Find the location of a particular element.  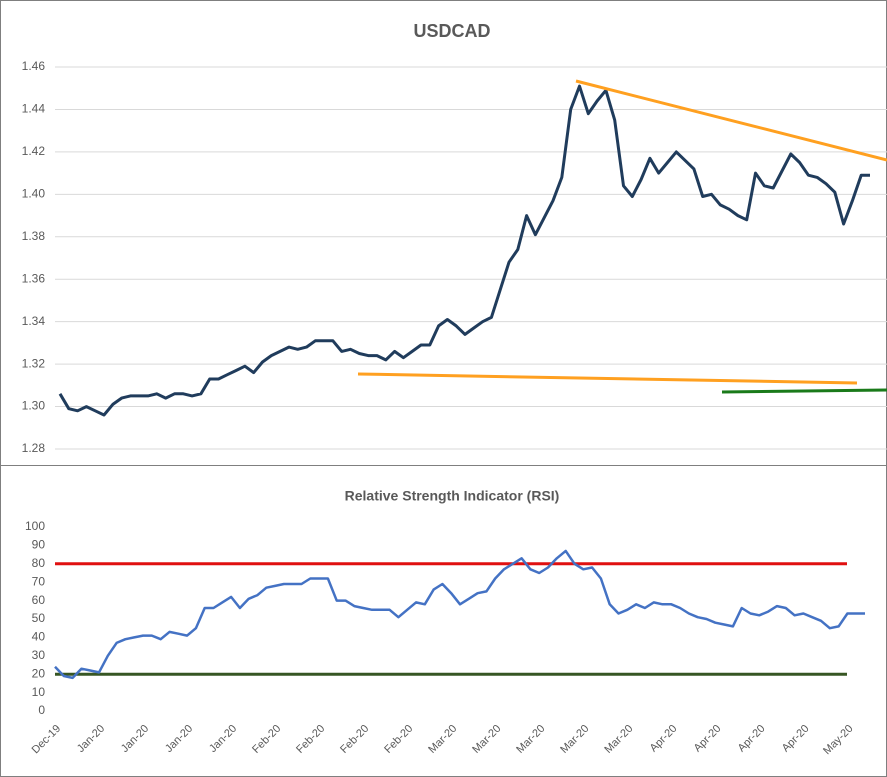

y-tick-label: 70 is located at coordinates (39, 581).